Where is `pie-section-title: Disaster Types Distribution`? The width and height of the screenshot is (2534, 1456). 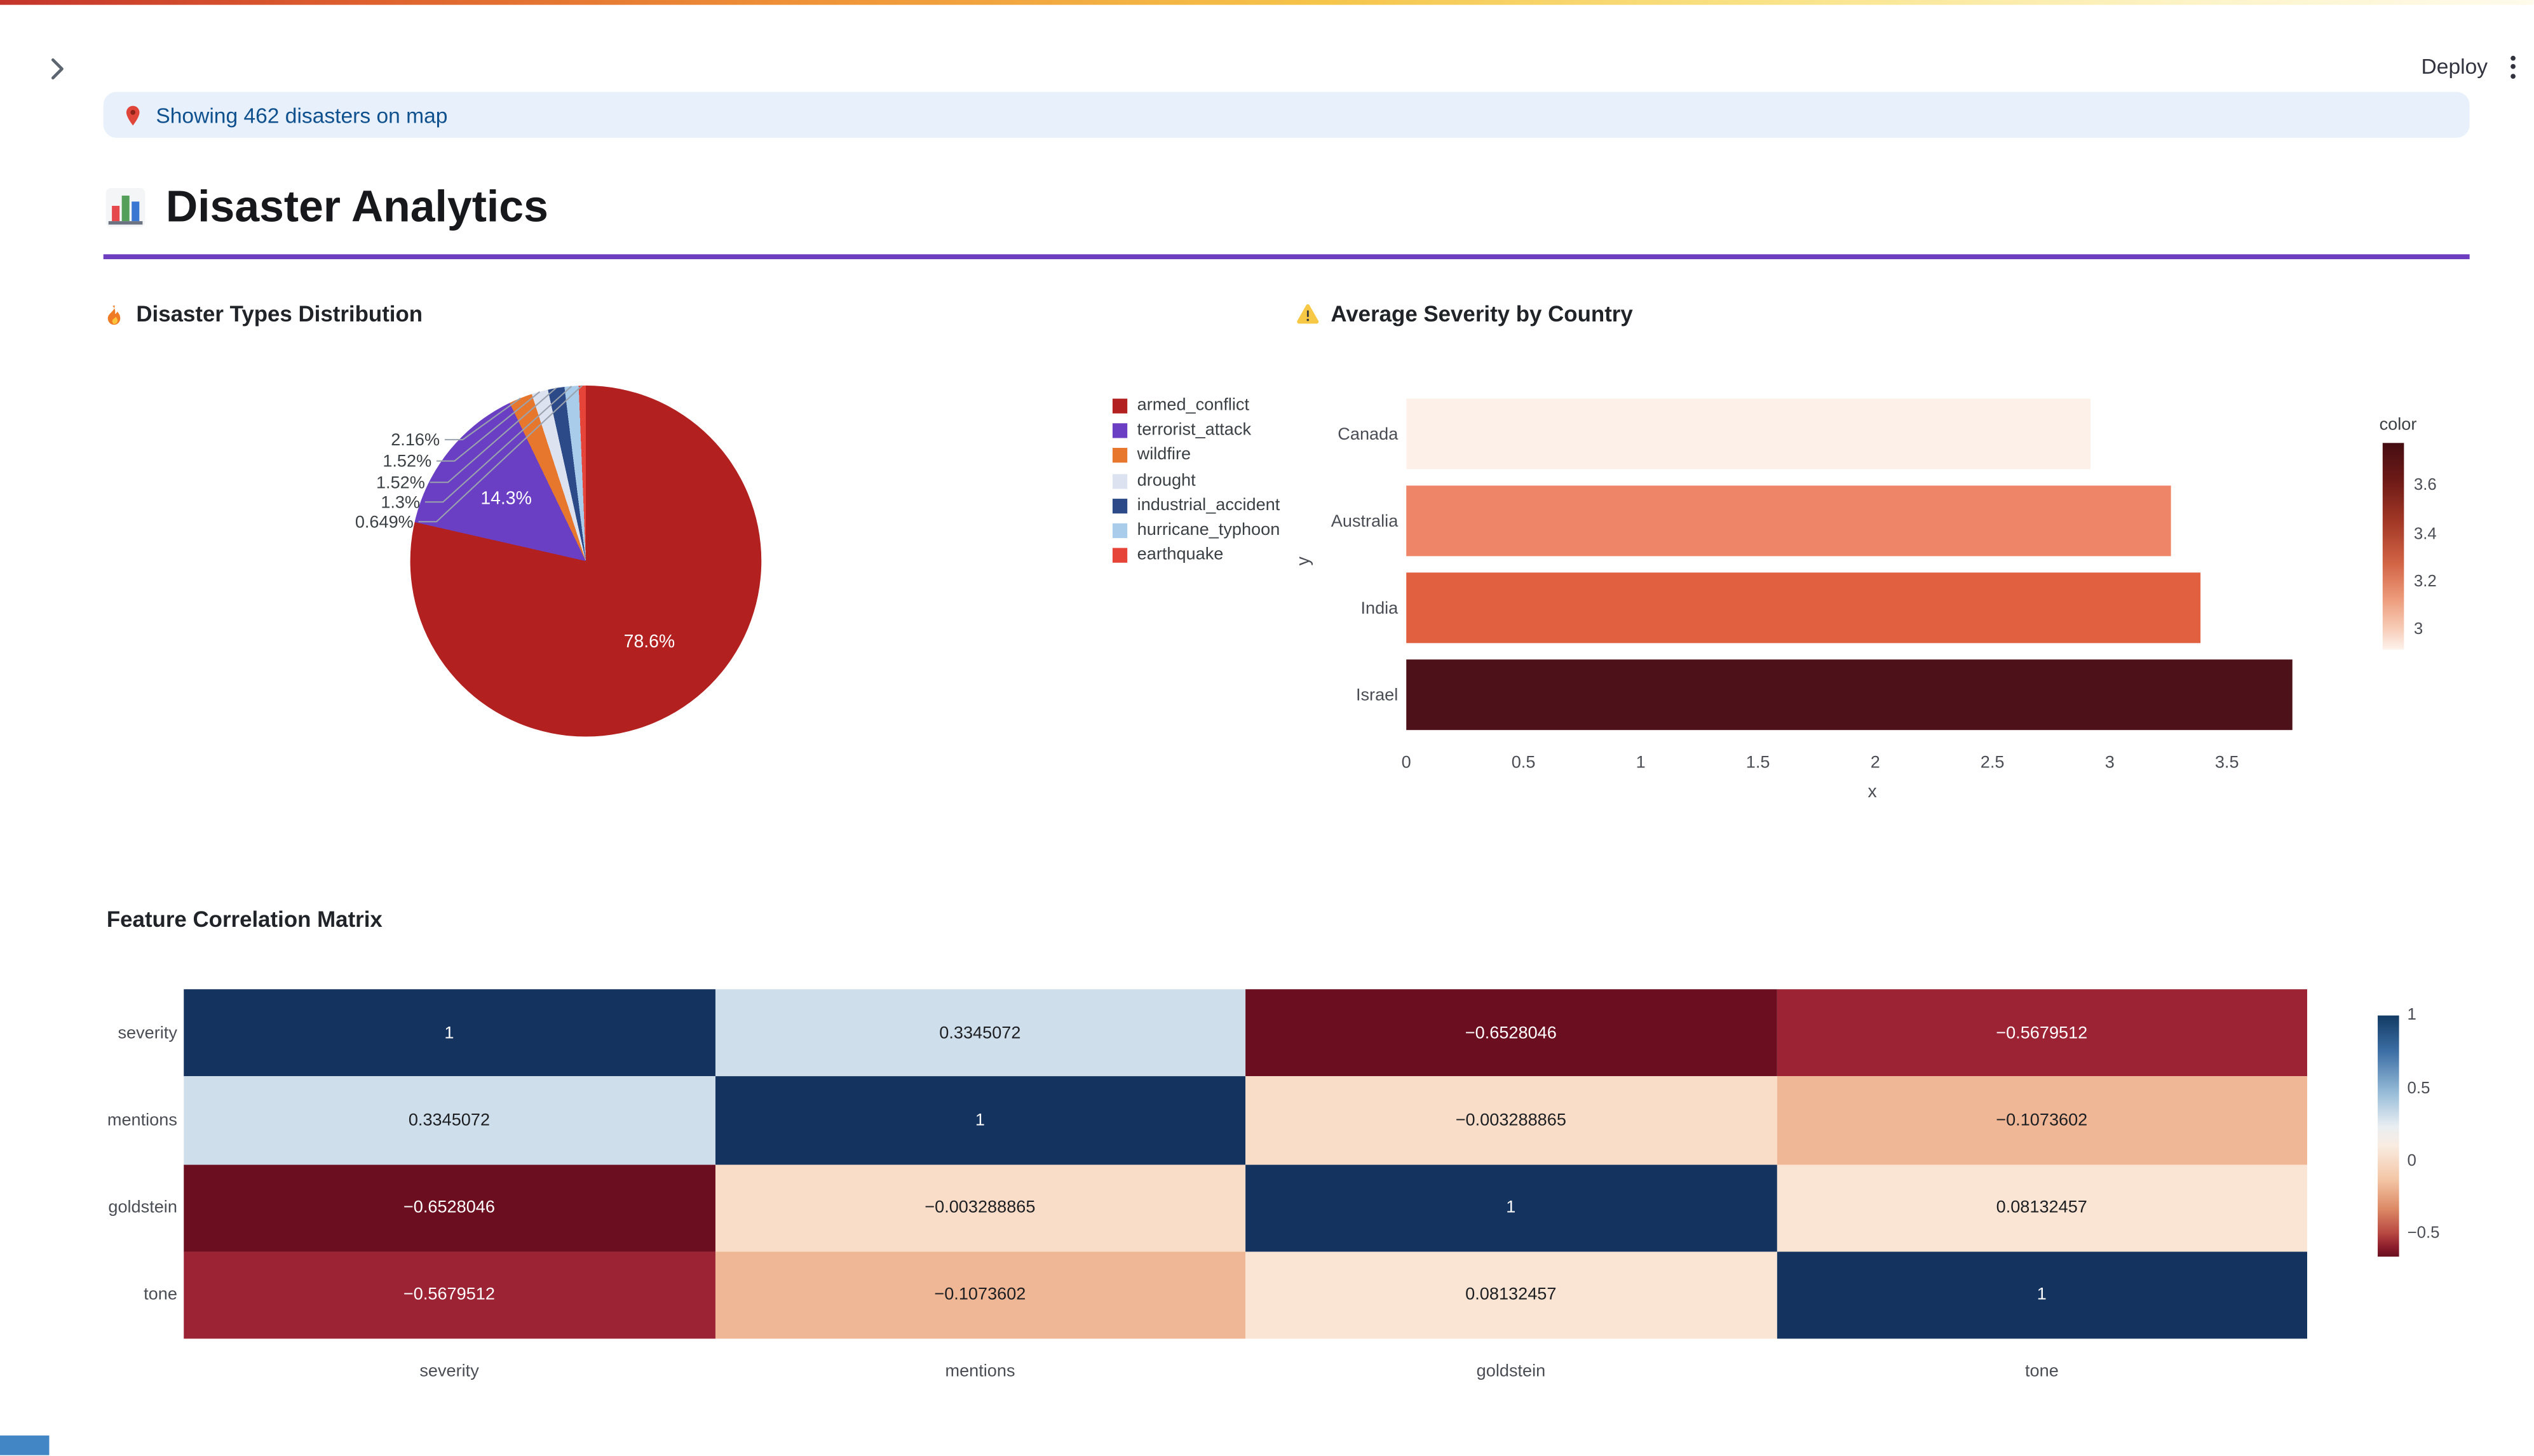
pie-section-title: Disaster Types Distribution is located at coordinates (263, 314).